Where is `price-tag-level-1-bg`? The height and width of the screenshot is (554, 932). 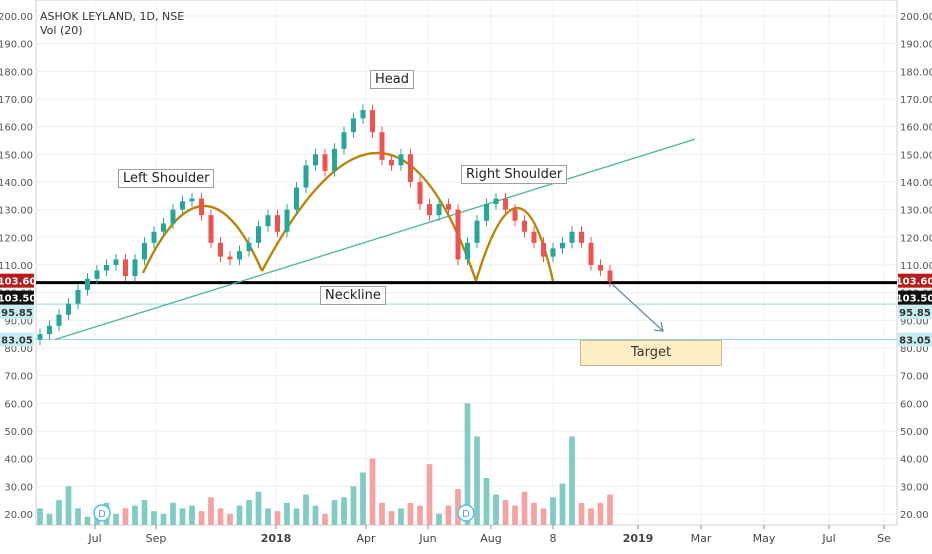 price-tag-level-1-bg is located at coordinates (915, 312).